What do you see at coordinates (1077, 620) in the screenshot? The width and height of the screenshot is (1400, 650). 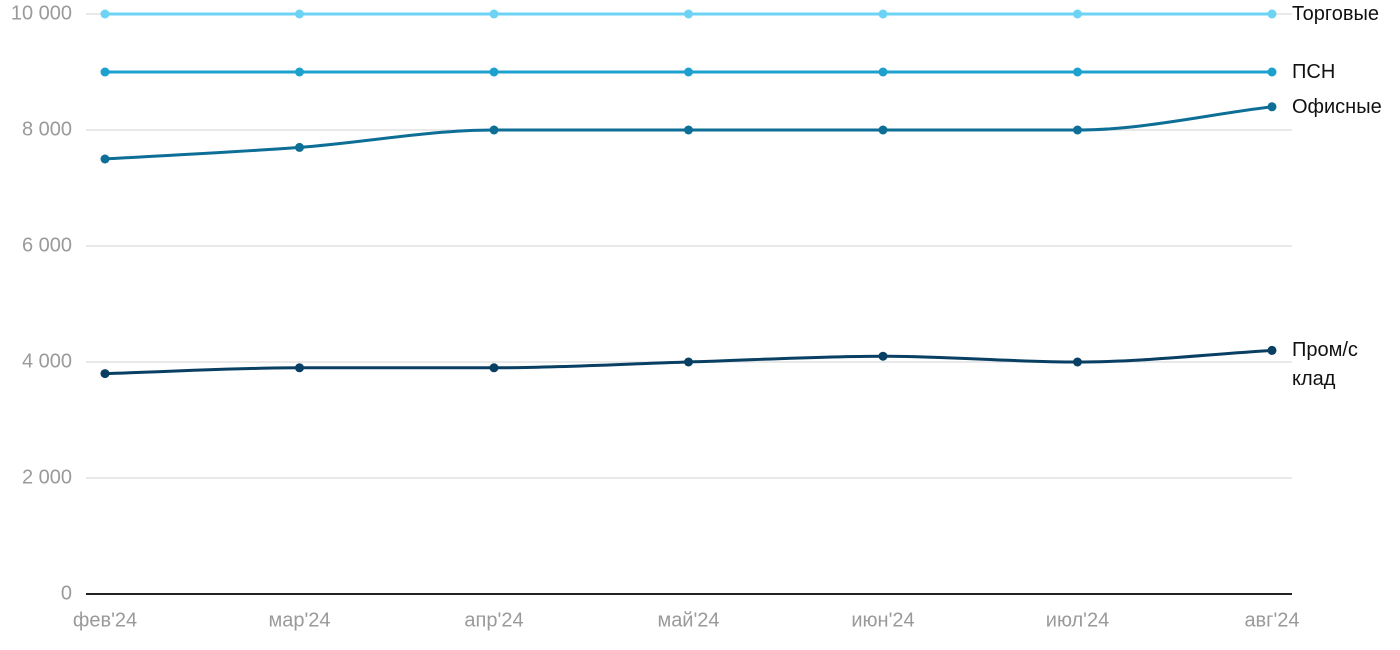 I see `x-tick-label: июл'24` at bounding box center [1077, 620].